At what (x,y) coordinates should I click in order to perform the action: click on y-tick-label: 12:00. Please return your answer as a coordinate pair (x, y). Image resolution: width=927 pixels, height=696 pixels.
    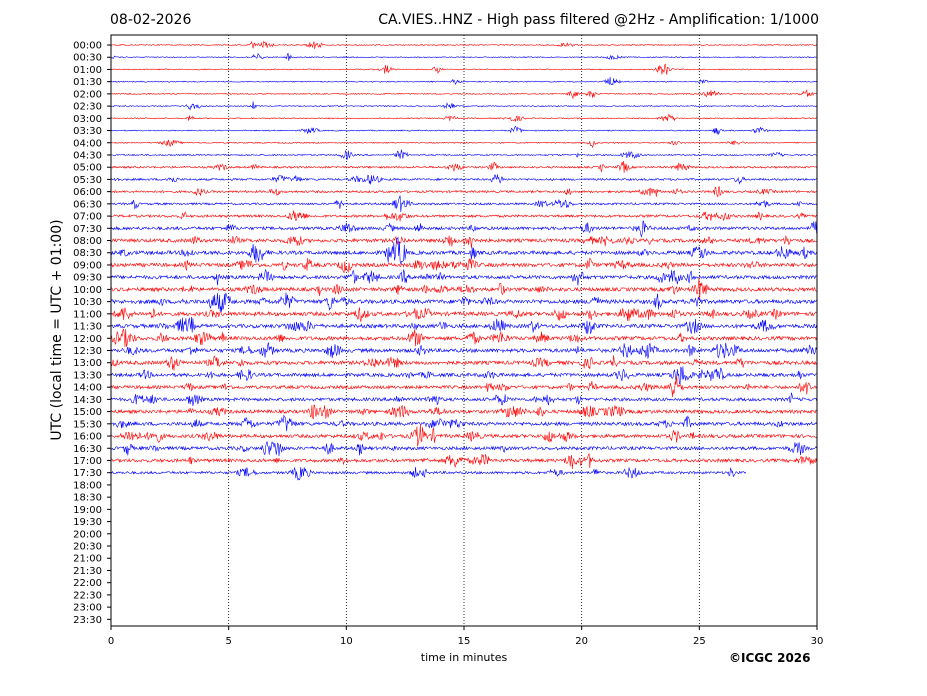
    Looking at the image, I should click on (87, 339).